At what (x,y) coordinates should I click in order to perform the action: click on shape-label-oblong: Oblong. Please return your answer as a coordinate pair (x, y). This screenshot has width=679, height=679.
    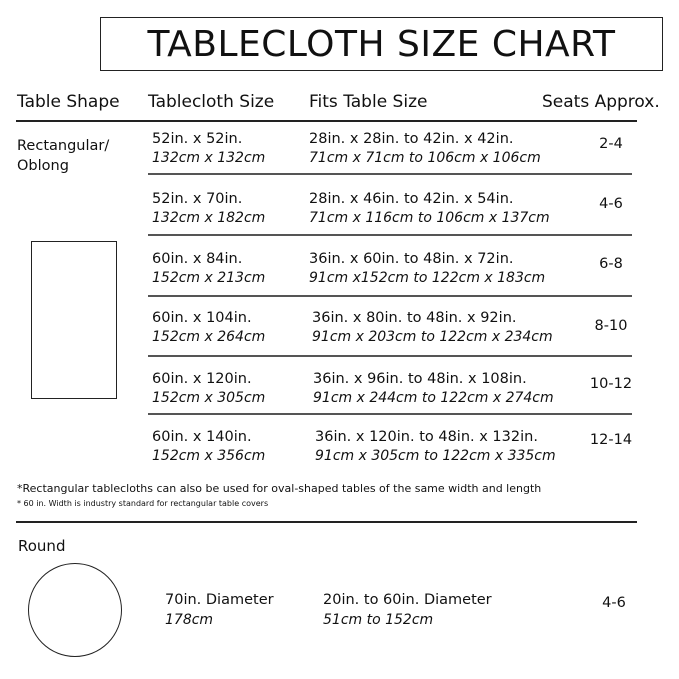
    Looking at the image, I should click on (43, 166).